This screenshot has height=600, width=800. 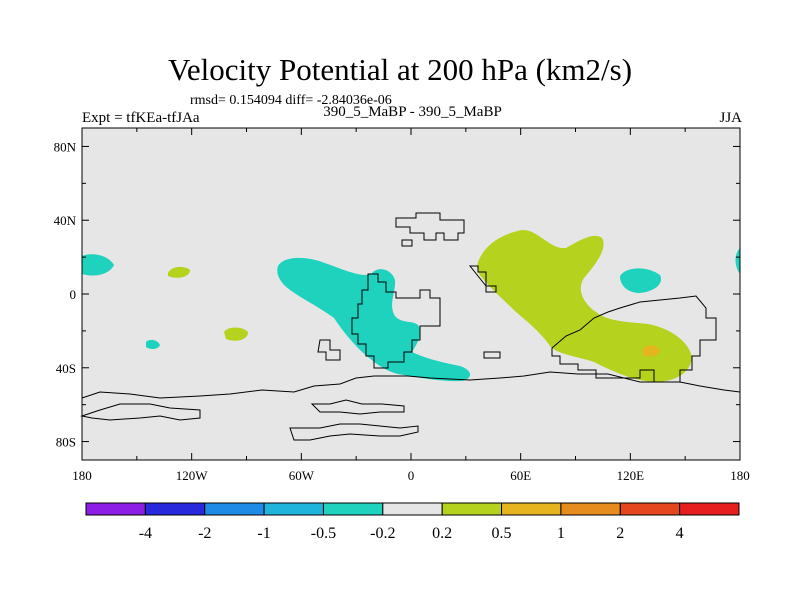 I want to click on region-positive-pacific-north, so click(x=179, y=272).